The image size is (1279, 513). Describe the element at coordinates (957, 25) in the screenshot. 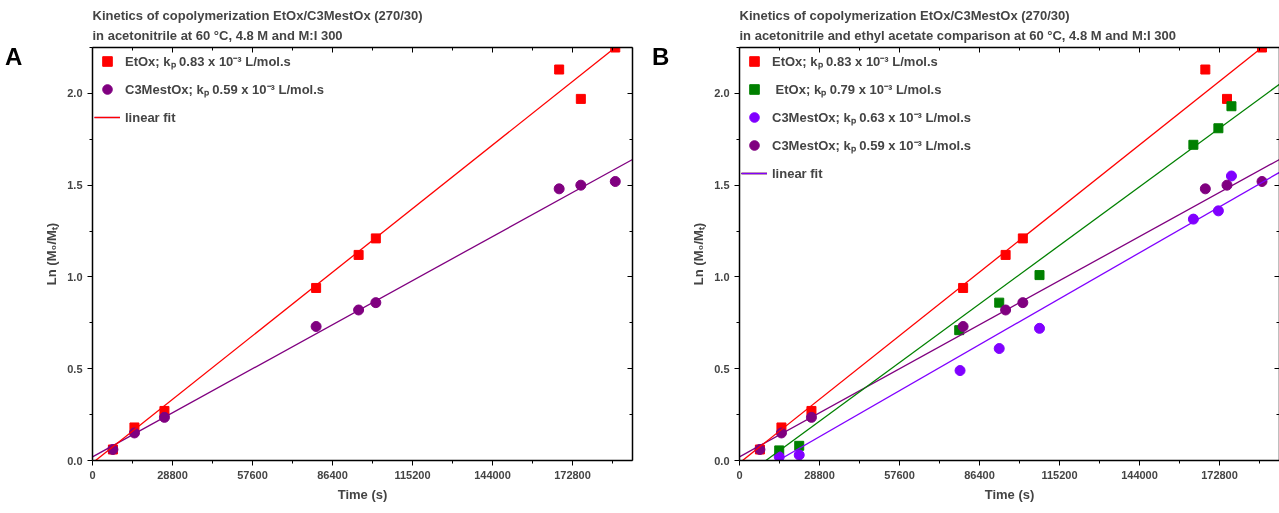

I see `chart-title: Kinetics of copolymerization EtOx/C3MestOx (270/30) in acetonitrile and ethyl acetate comparison at 60 °C, 4.8 M and M:I 300` at that location.